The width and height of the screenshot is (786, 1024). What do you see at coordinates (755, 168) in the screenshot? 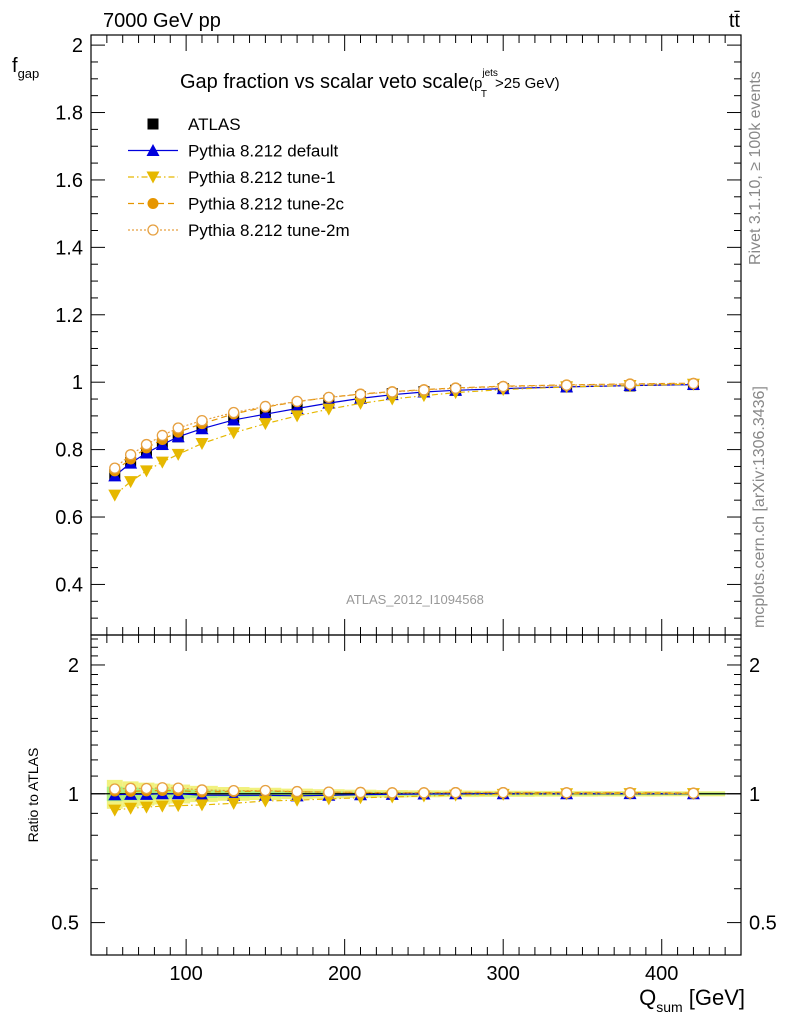
I see `rivet-version-label: Rivet 3.1.10, ≥ 100k events` at bounding box center [755, 168].